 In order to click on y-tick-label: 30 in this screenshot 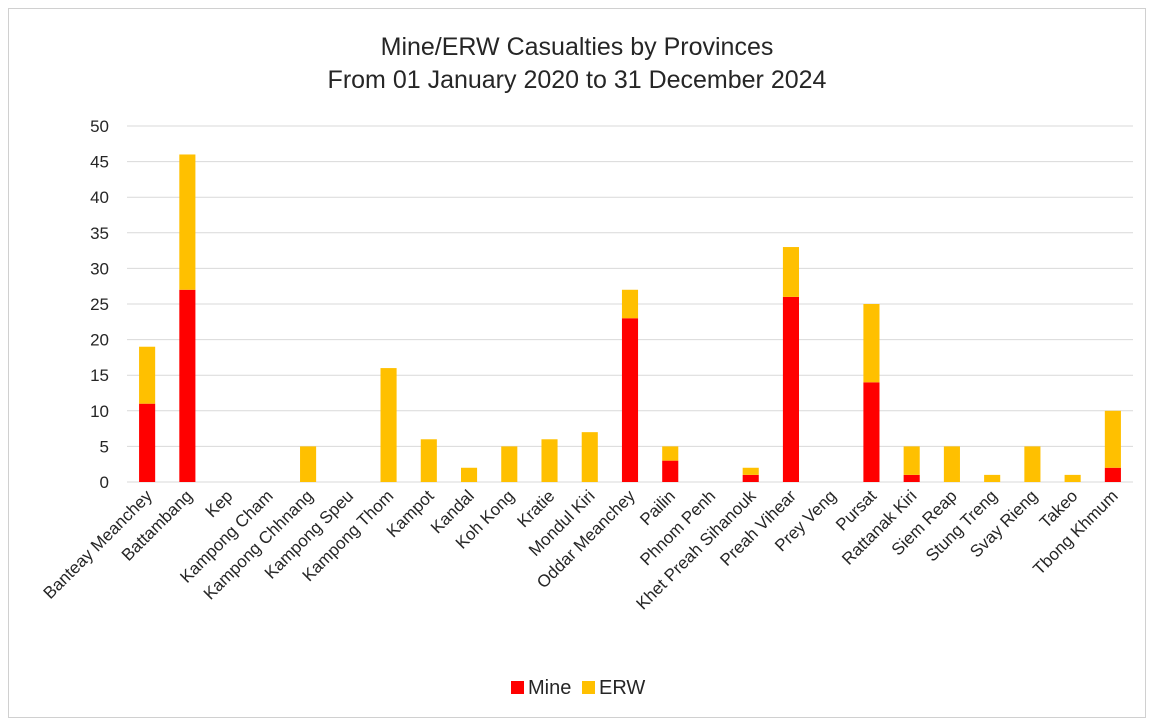, I will do `click(99, 268)`.